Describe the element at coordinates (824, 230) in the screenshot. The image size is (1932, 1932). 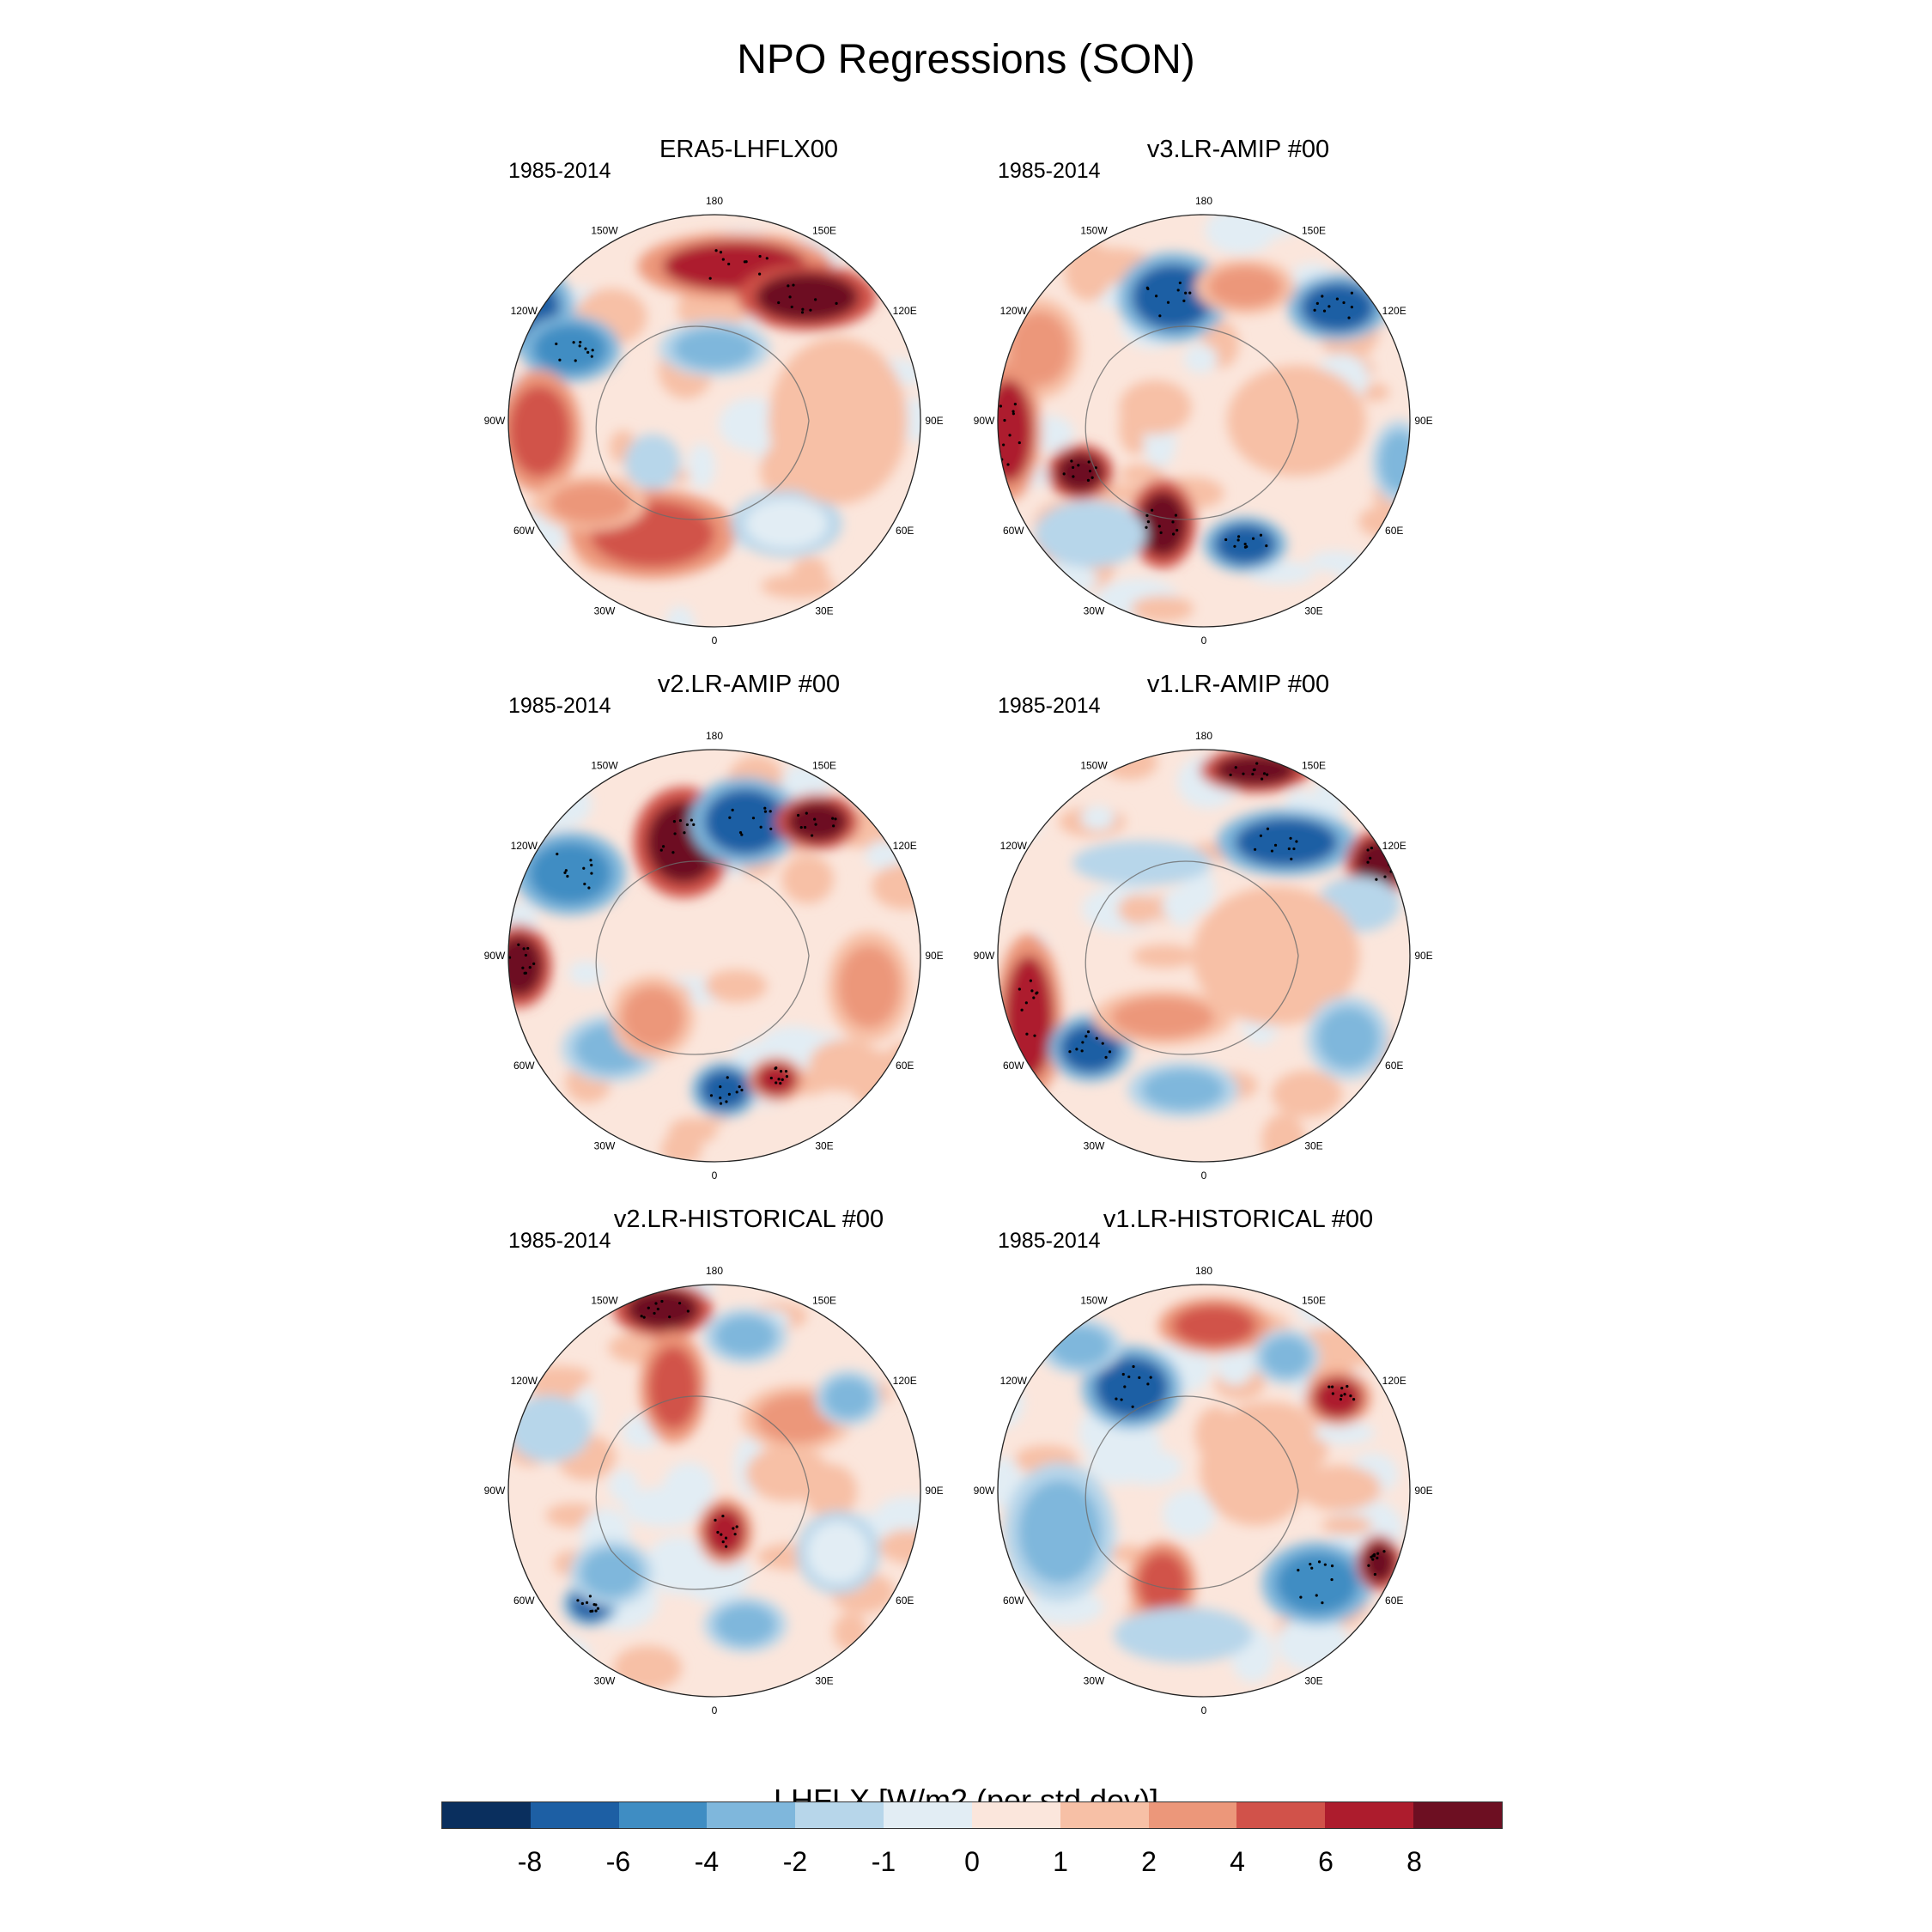
I see `longitude-label: 150E` at that location.